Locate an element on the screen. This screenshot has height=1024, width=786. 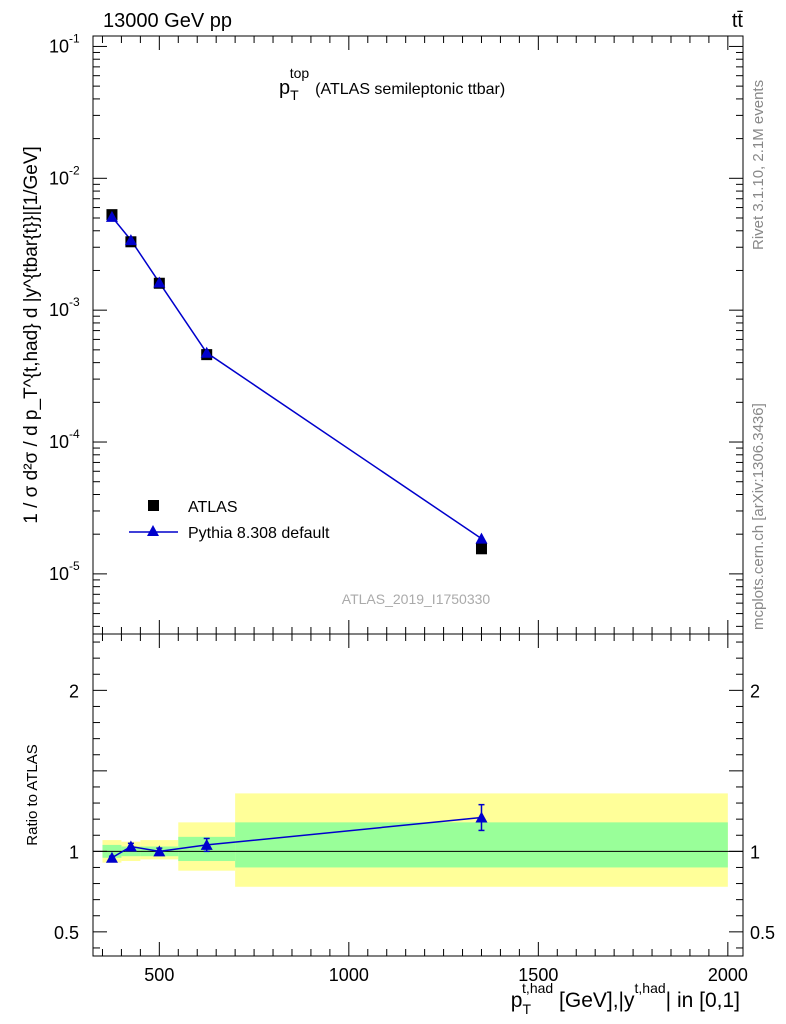
ratio-y-tick-label-right: 1 is located at coordinates (755, 852).